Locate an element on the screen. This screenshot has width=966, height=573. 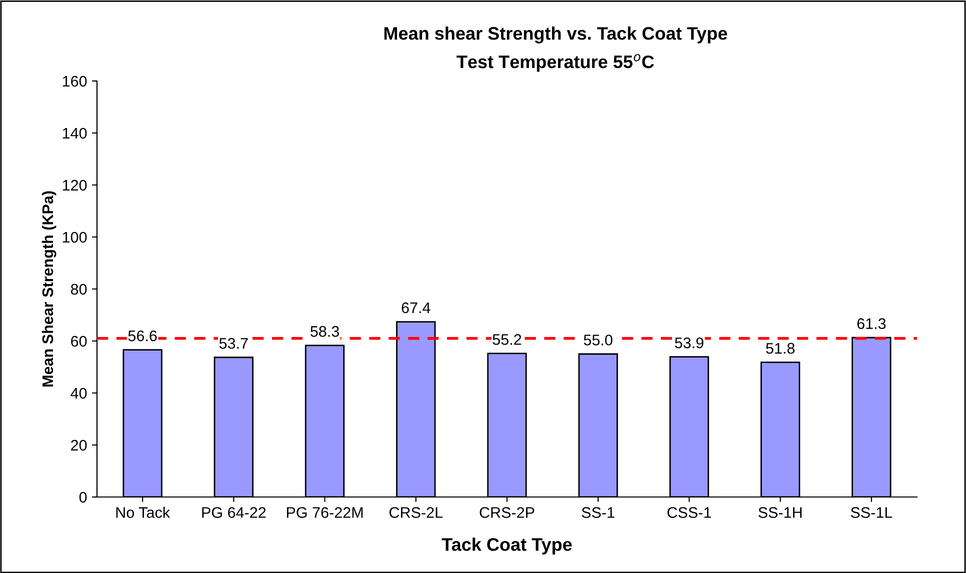
text: 53.7 is located at coordinates (233, 343).